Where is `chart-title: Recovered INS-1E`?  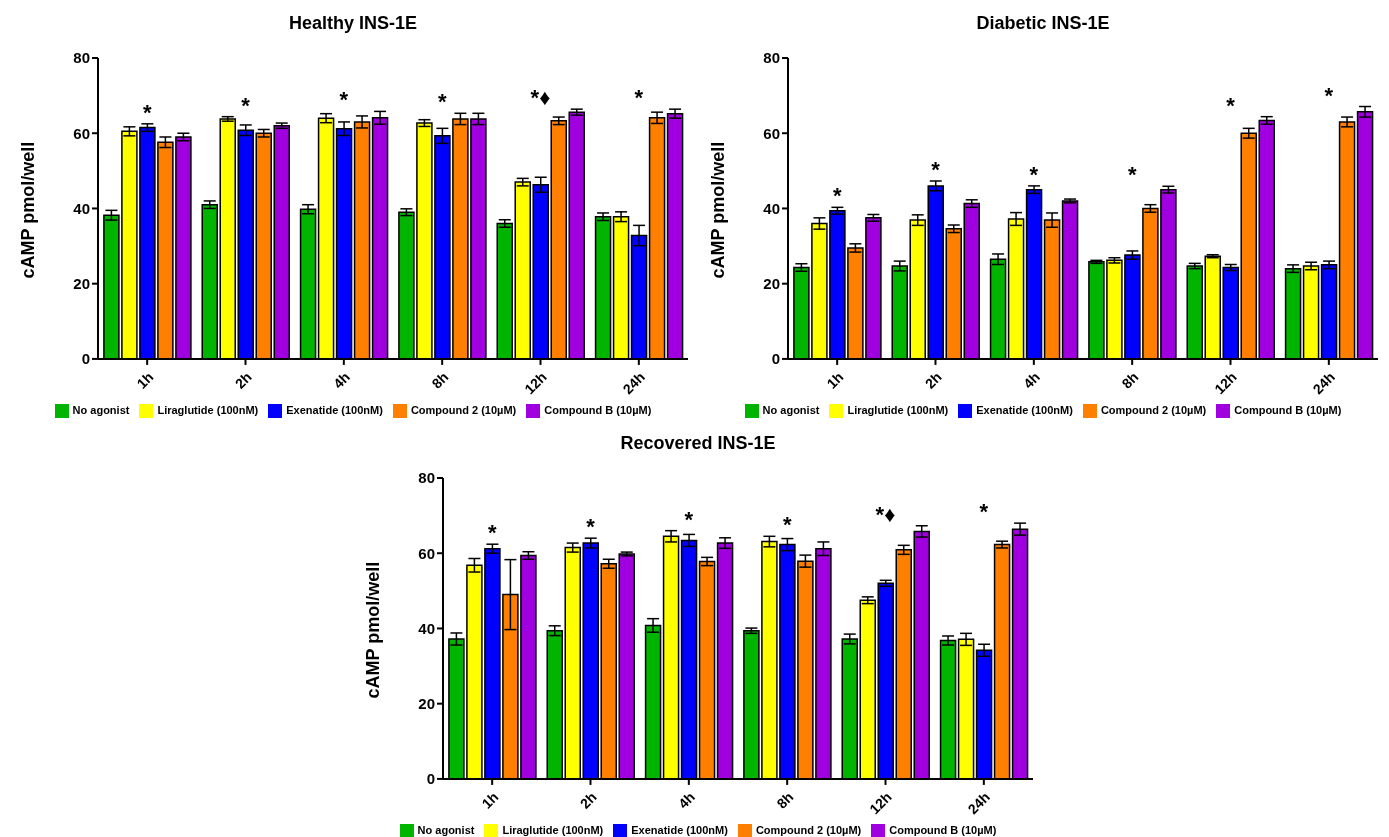 chart-title: Recovered INS-1E is located at coordinates (698, 443).